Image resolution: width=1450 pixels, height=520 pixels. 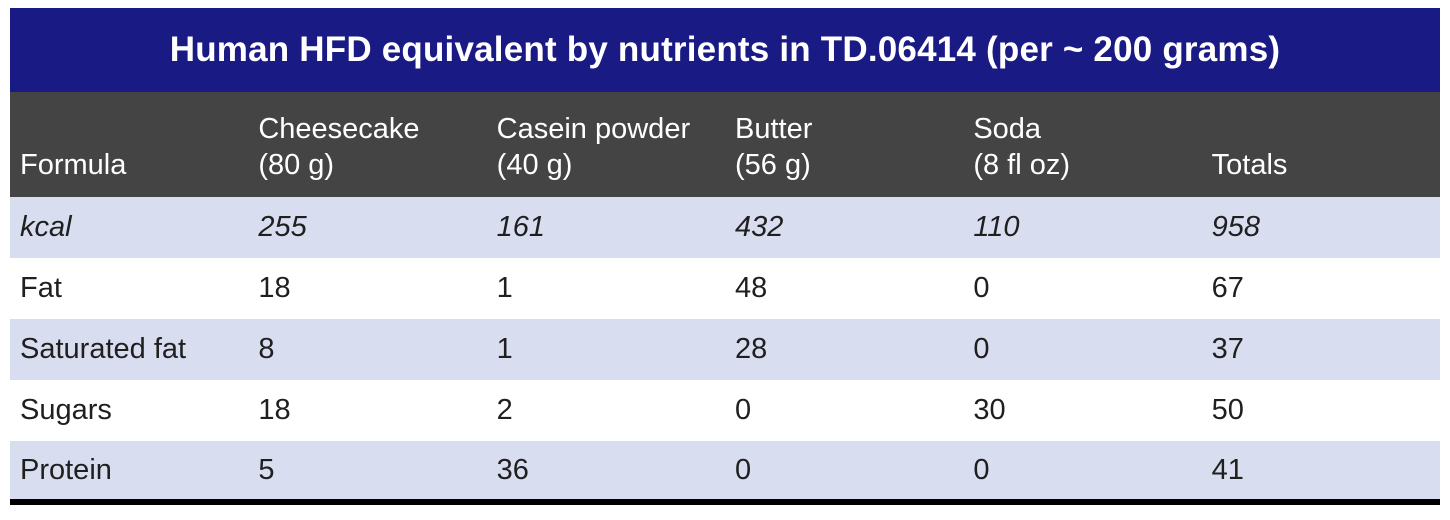 What do you see at coordinates (751, 288) in the screenshot?
I see `cell-fat-butter: 48` at bounding box center [751, 288].